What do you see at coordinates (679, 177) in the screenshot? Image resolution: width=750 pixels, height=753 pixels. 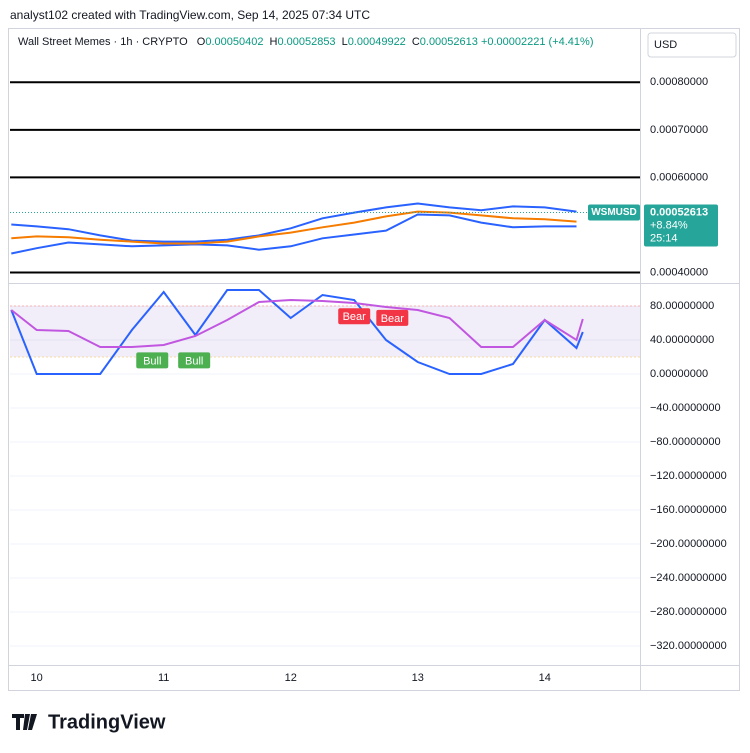 I see `y-tick-label: 0.00060000` at bounding box center [679, 177].